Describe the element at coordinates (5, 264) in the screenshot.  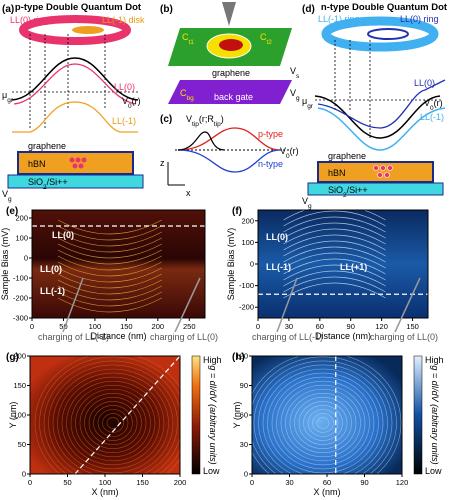
I see `y-axis-label: Sample Bias (mV)` at that location.